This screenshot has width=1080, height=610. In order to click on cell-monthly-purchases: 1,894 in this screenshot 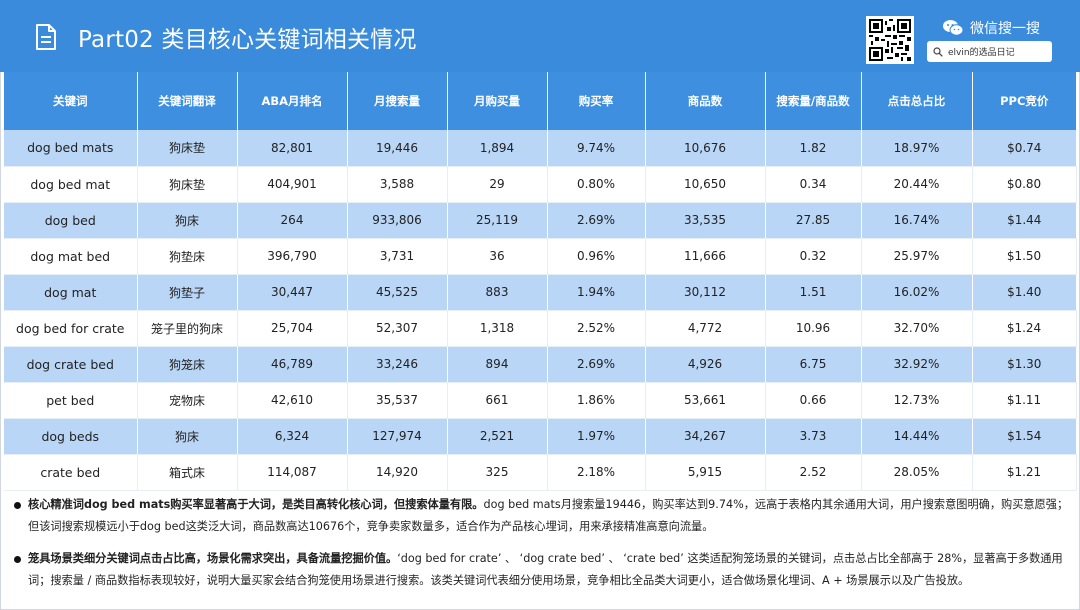, I will do `click(497, 148)`.